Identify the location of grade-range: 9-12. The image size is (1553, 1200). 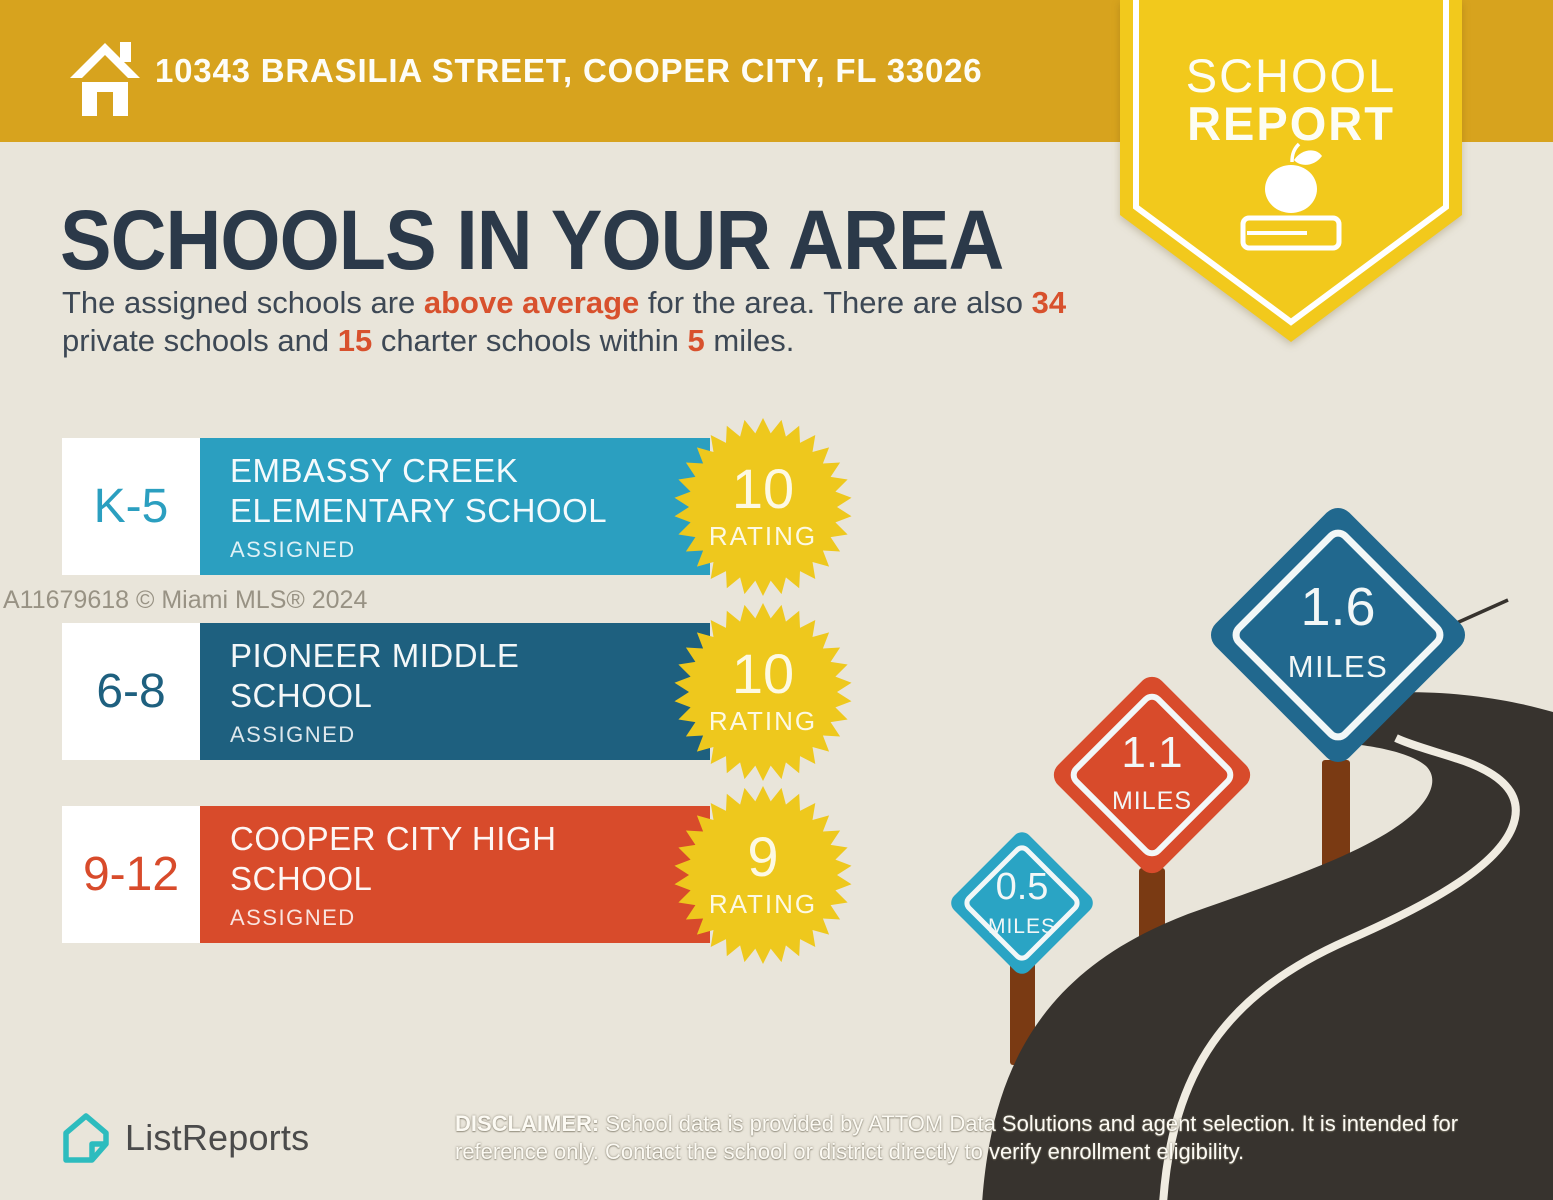
(131, 874).